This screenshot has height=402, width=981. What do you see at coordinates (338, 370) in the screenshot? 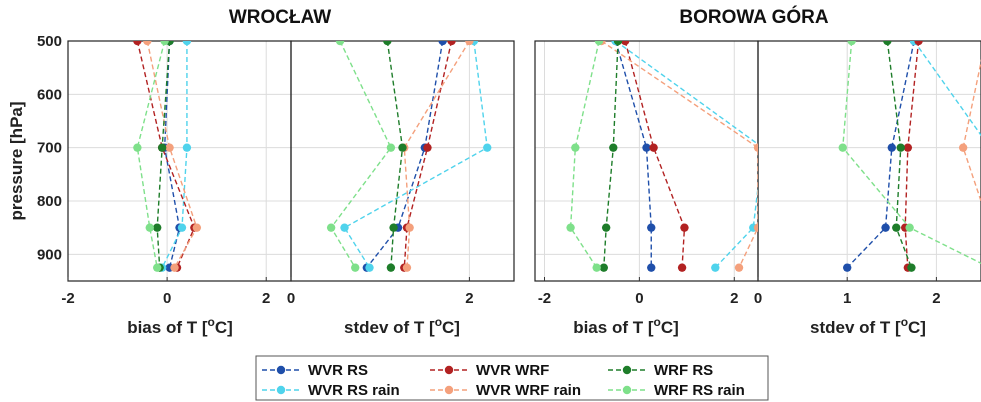
I see `legend-label: WVR RS` at bounding box center [338, 370].